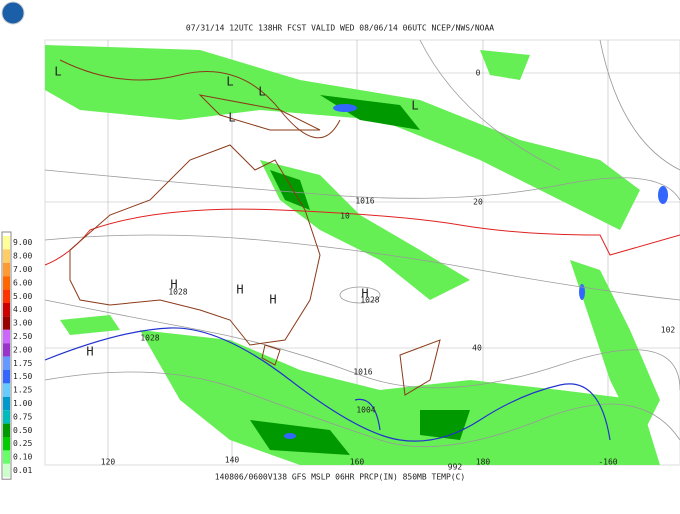  Describe the element at coordinates (478, 202) in the screenshot. I see `map-label: 20` at that location.